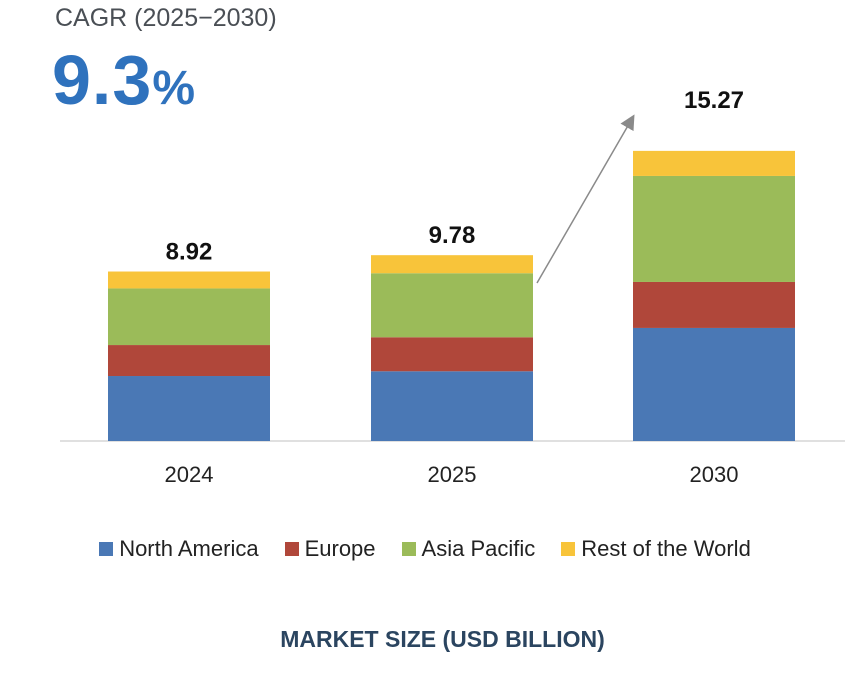 Image resolution: width=850 pixels, height=678 pixels. Describe the element at coordinates (189, 474) in the screenshot. I see `x-tick-label-2024: 2024` at that location.